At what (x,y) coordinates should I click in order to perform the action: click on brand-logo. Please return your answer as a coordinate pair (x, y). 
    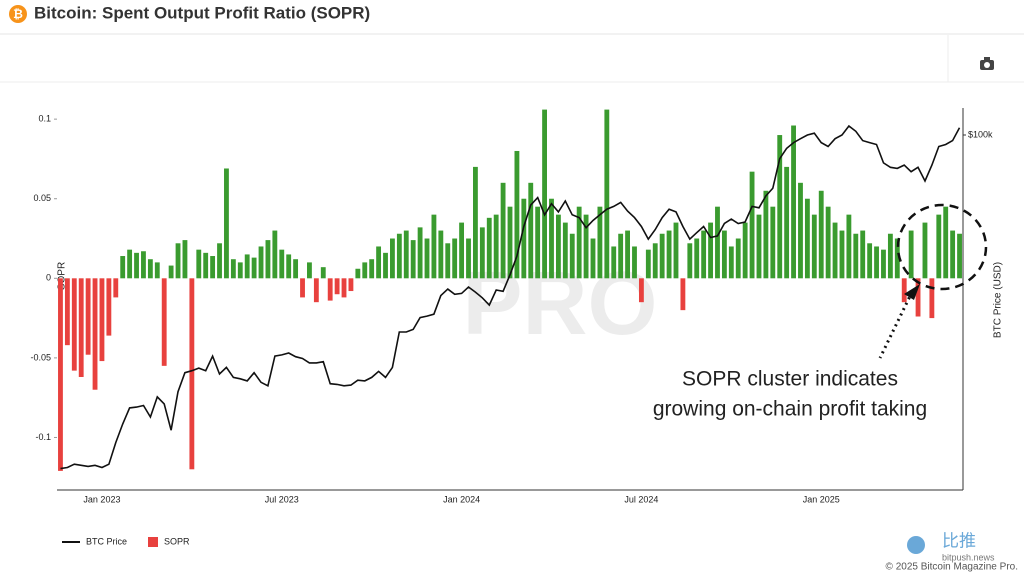
    Looking at the image, I should click on (916, 545).